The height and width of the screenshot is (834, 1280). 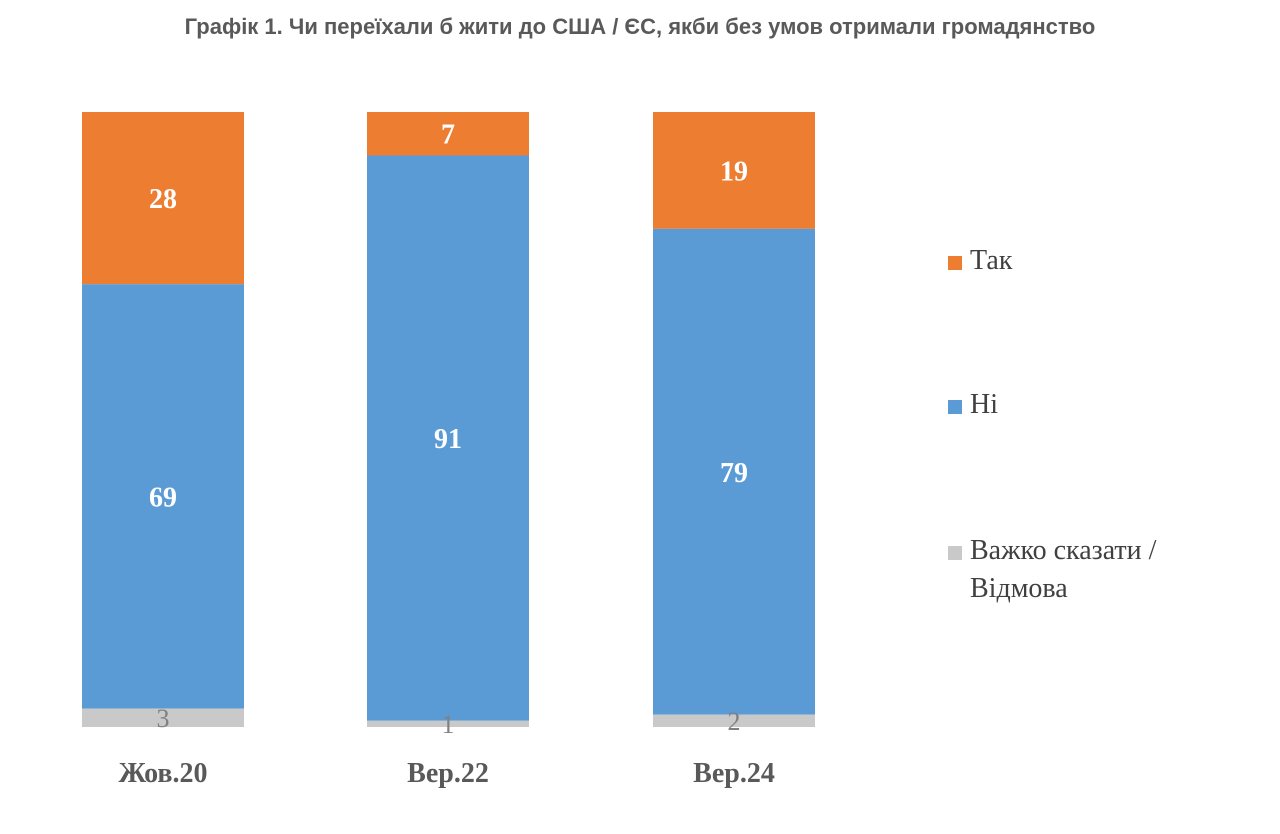 I want to click on data-label-1-3: 19, so click(x=734, y=171).